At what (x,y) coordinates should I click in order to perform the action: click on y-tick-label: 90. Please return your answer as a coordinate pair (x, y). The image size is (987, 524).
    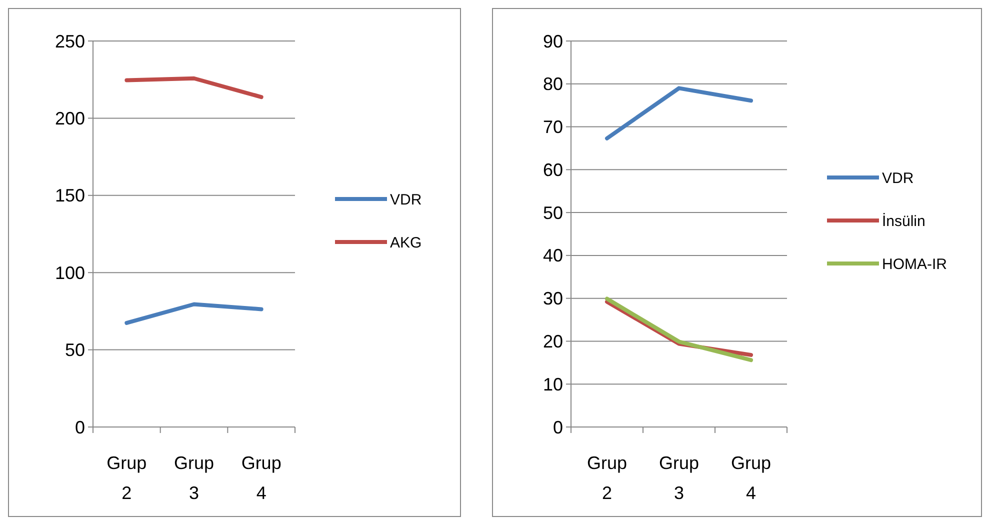
    Looking at the image, I should click on (552, 41).